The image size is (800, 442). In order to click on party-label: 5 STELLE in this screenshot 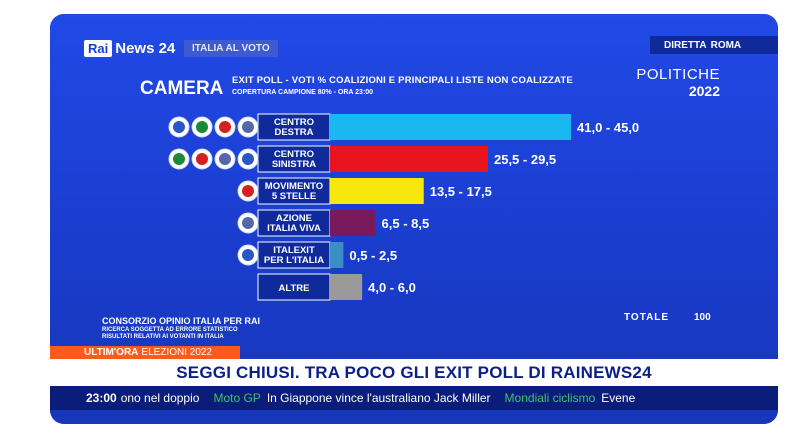, I will do `click(294, 196)`.